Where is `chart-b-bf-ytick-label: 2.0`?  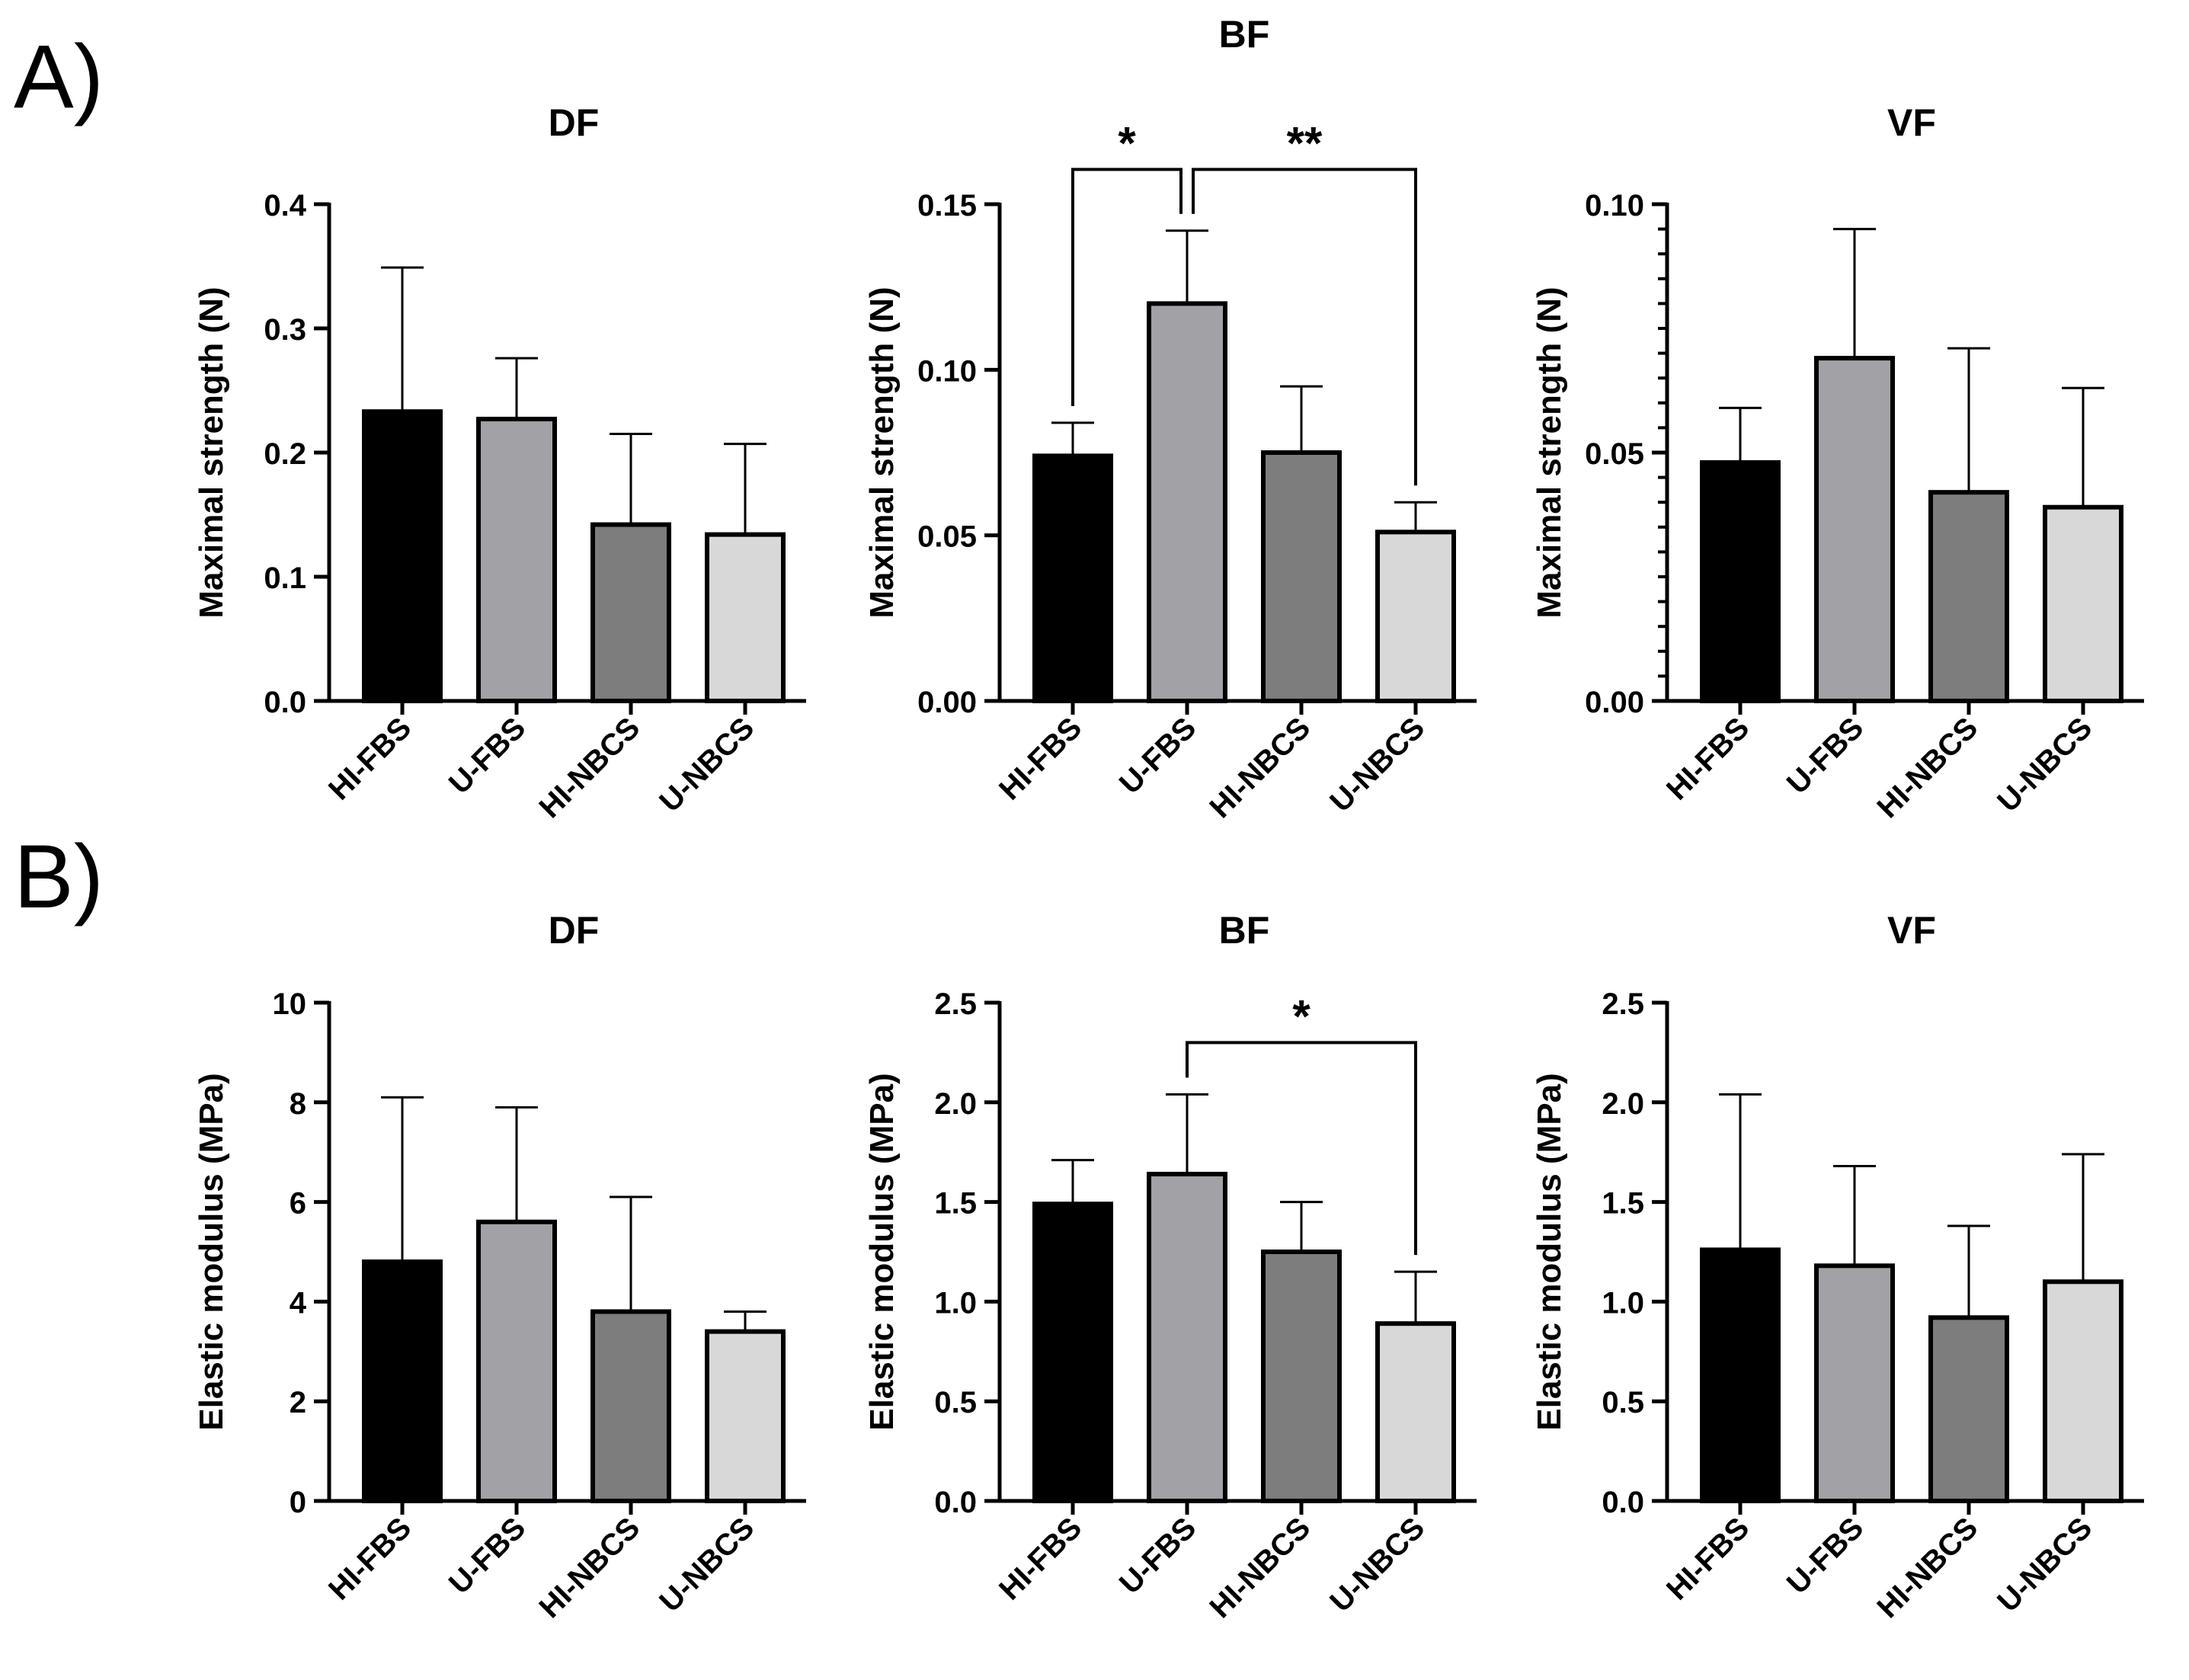
chart-b-bf-ytick-label: 2.0 is located at coordinates (955, 1104).